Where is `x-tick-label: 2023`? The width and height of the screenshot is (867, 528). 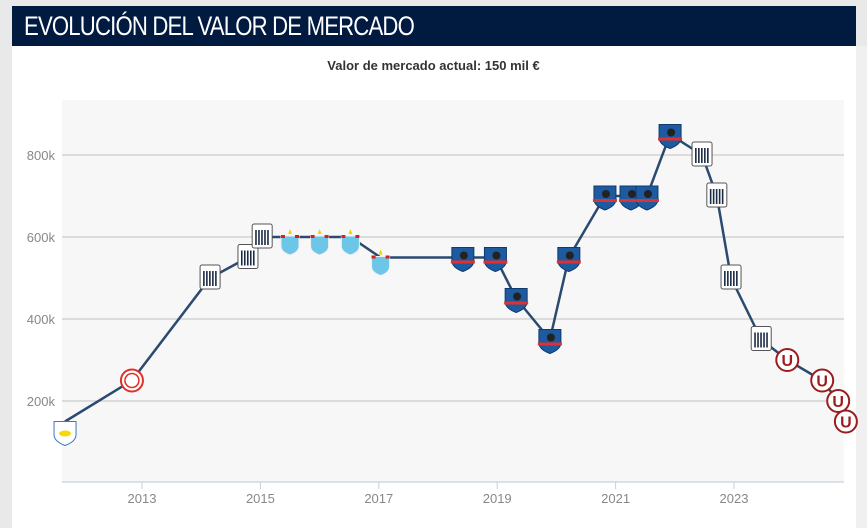 x-tick-label: 2023 is located at coordinates (734, 498).